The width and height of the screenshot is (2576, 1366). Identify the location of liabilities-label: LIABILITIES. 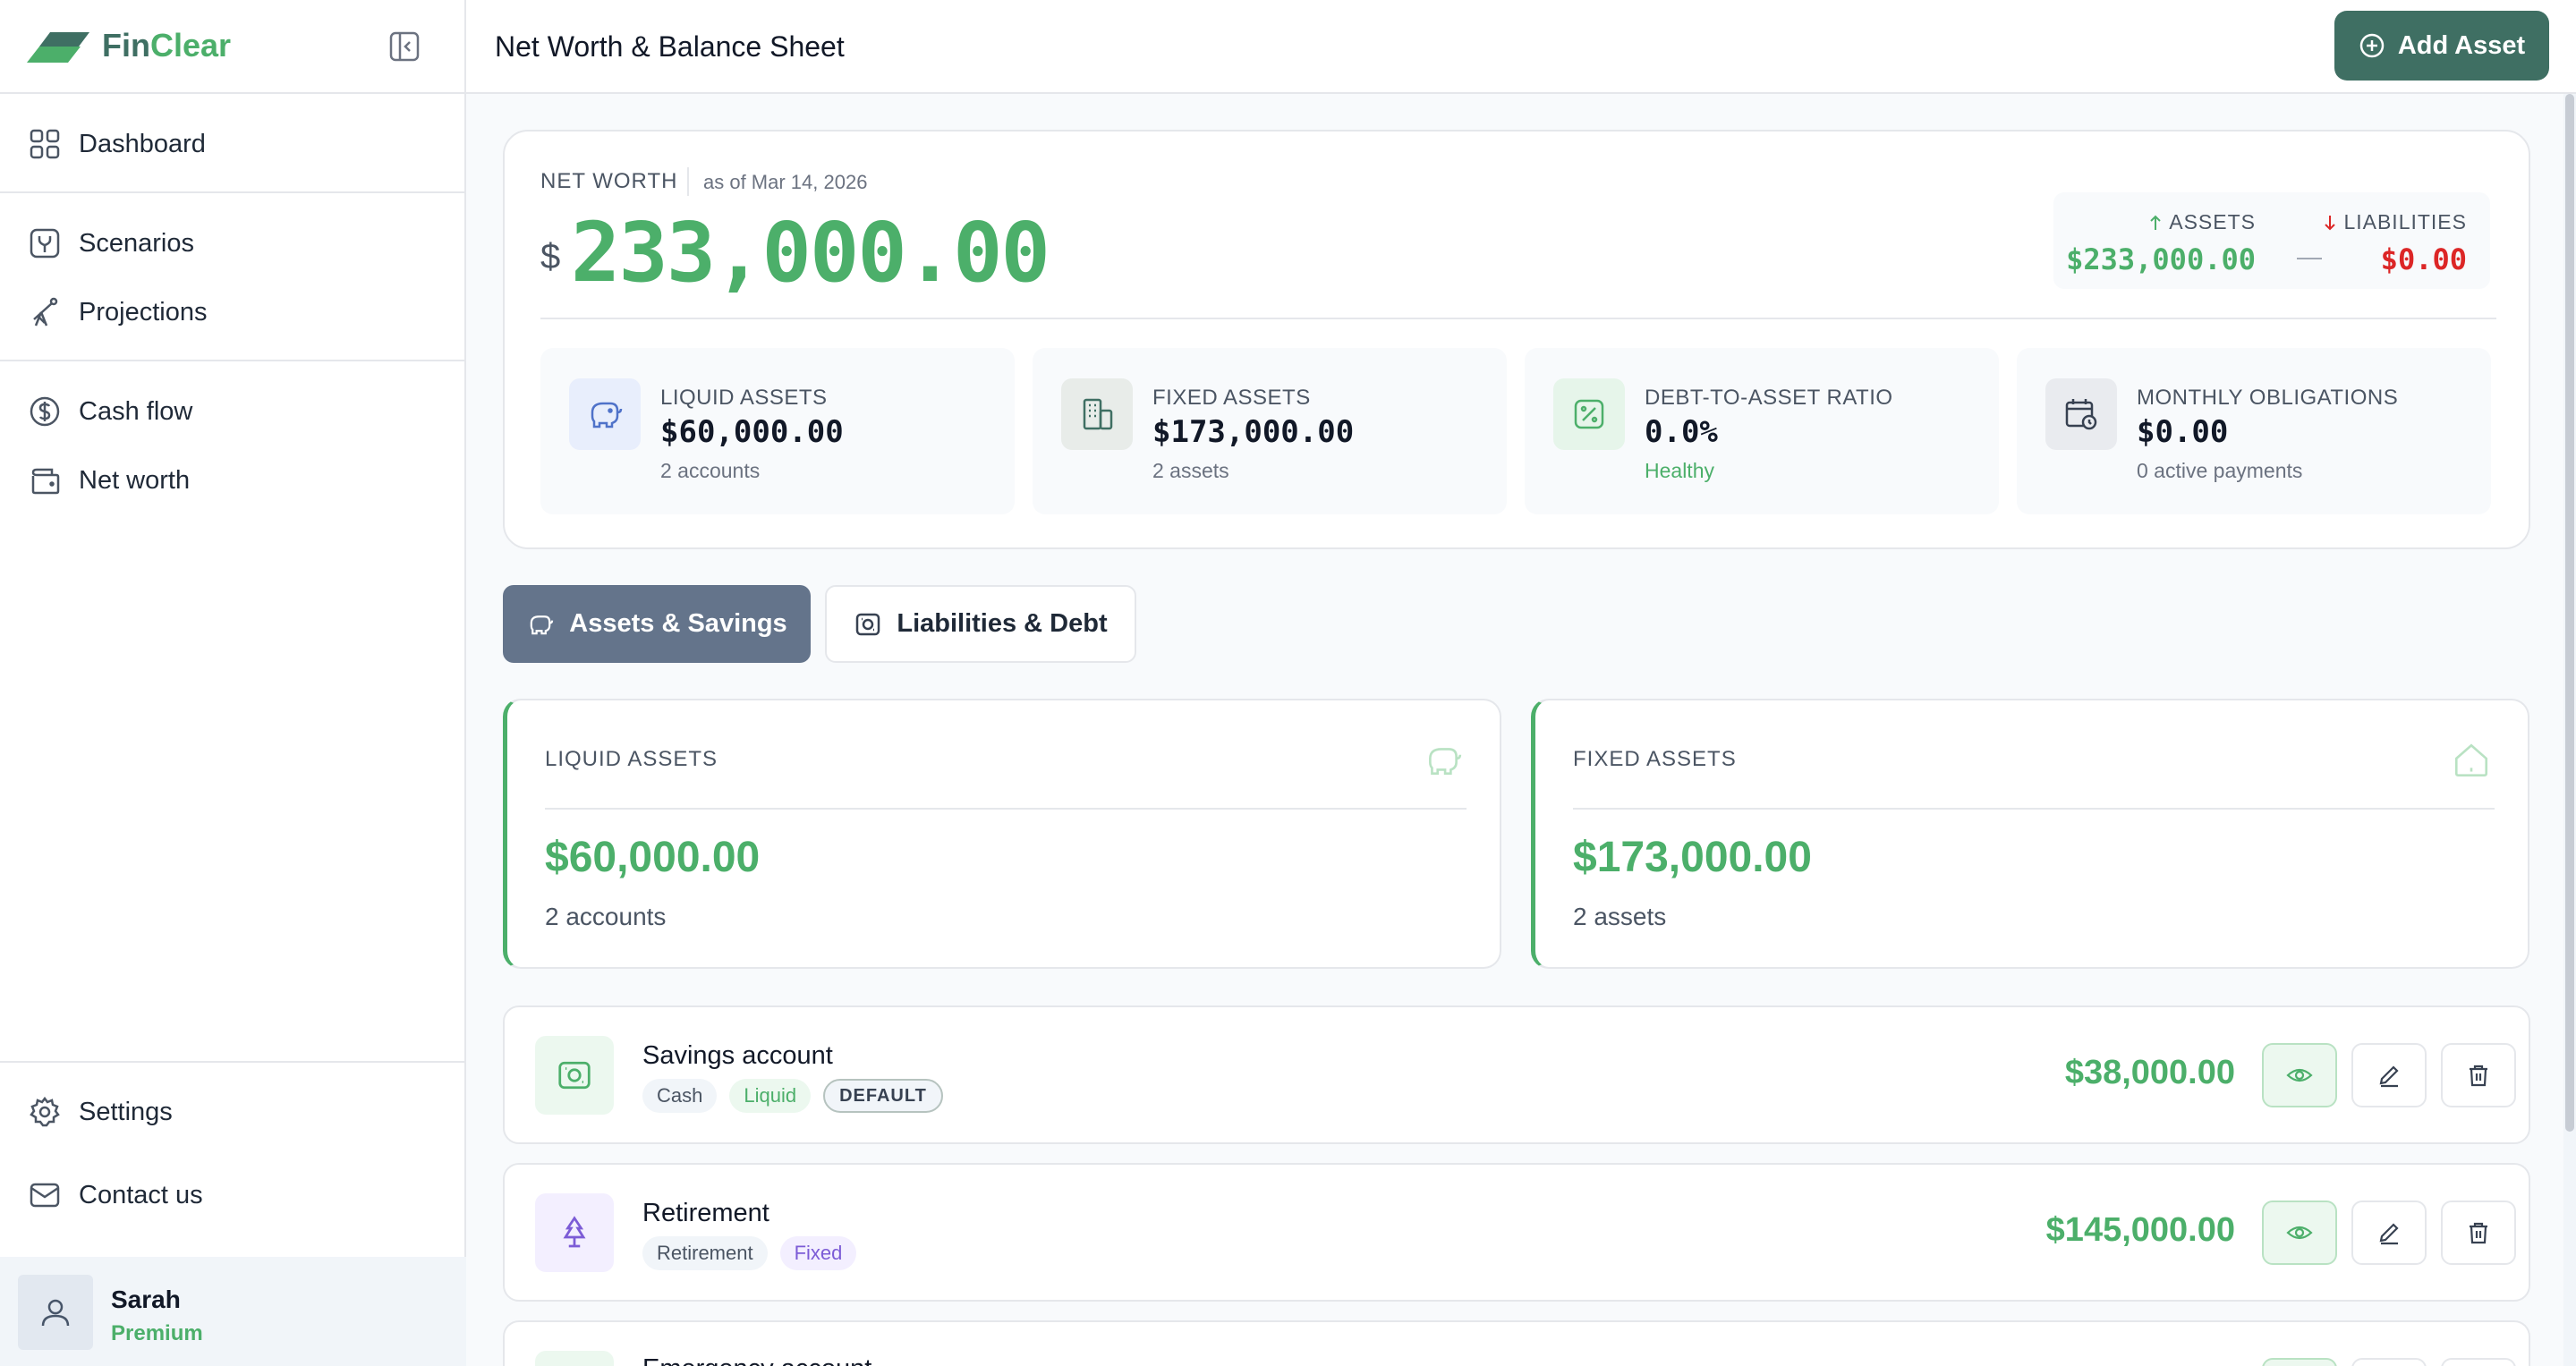
(2395, 222).